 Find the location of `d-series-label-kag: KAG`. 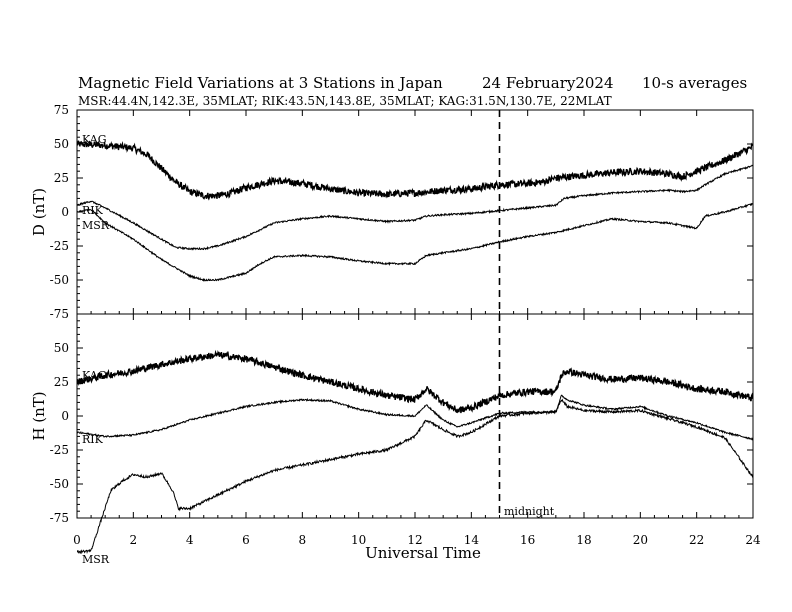

d-series-label-kag: KAG is located at coordinates (94, 139).